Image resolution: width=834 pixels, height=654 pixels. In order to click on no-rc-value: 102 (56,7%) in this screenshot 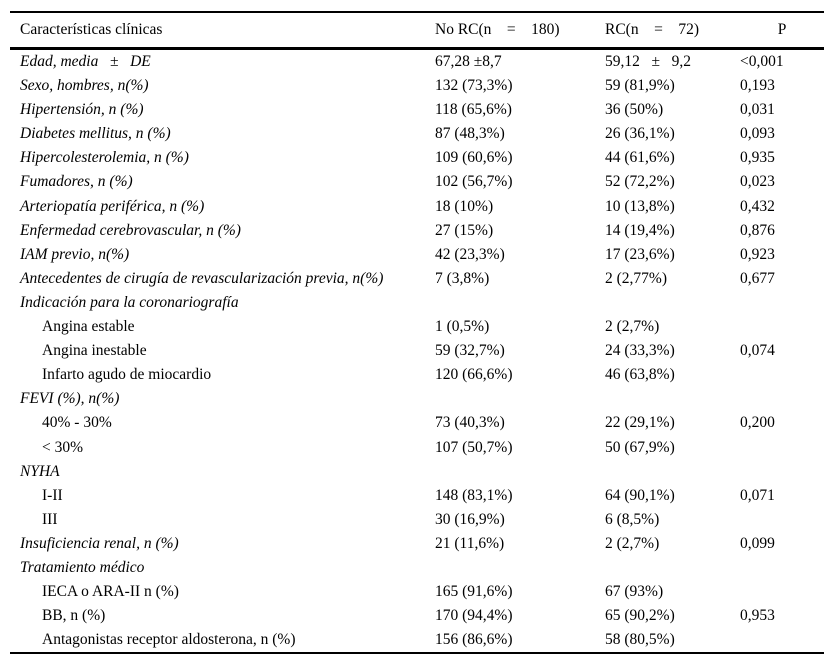, I will do `click(474, 182)`.